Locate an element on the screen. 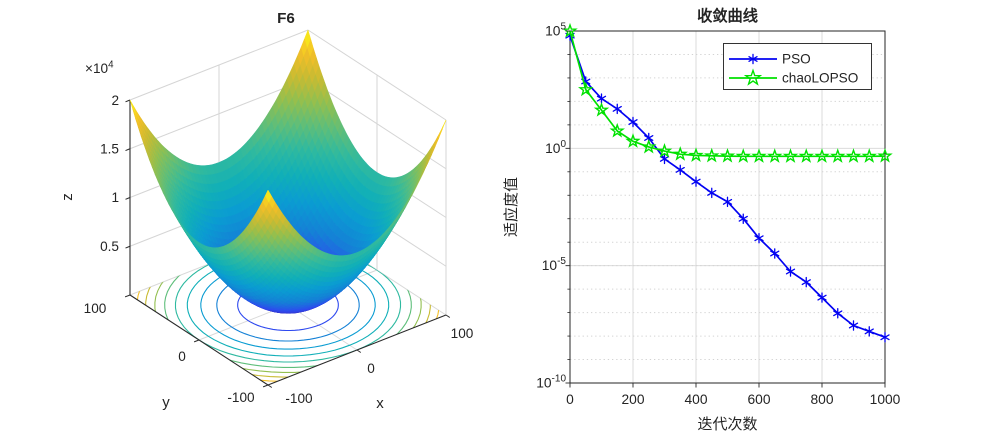 The width and height of the screenshot is (1000, 437). x-tick-label: 600 is located at coordinates (758, 399).